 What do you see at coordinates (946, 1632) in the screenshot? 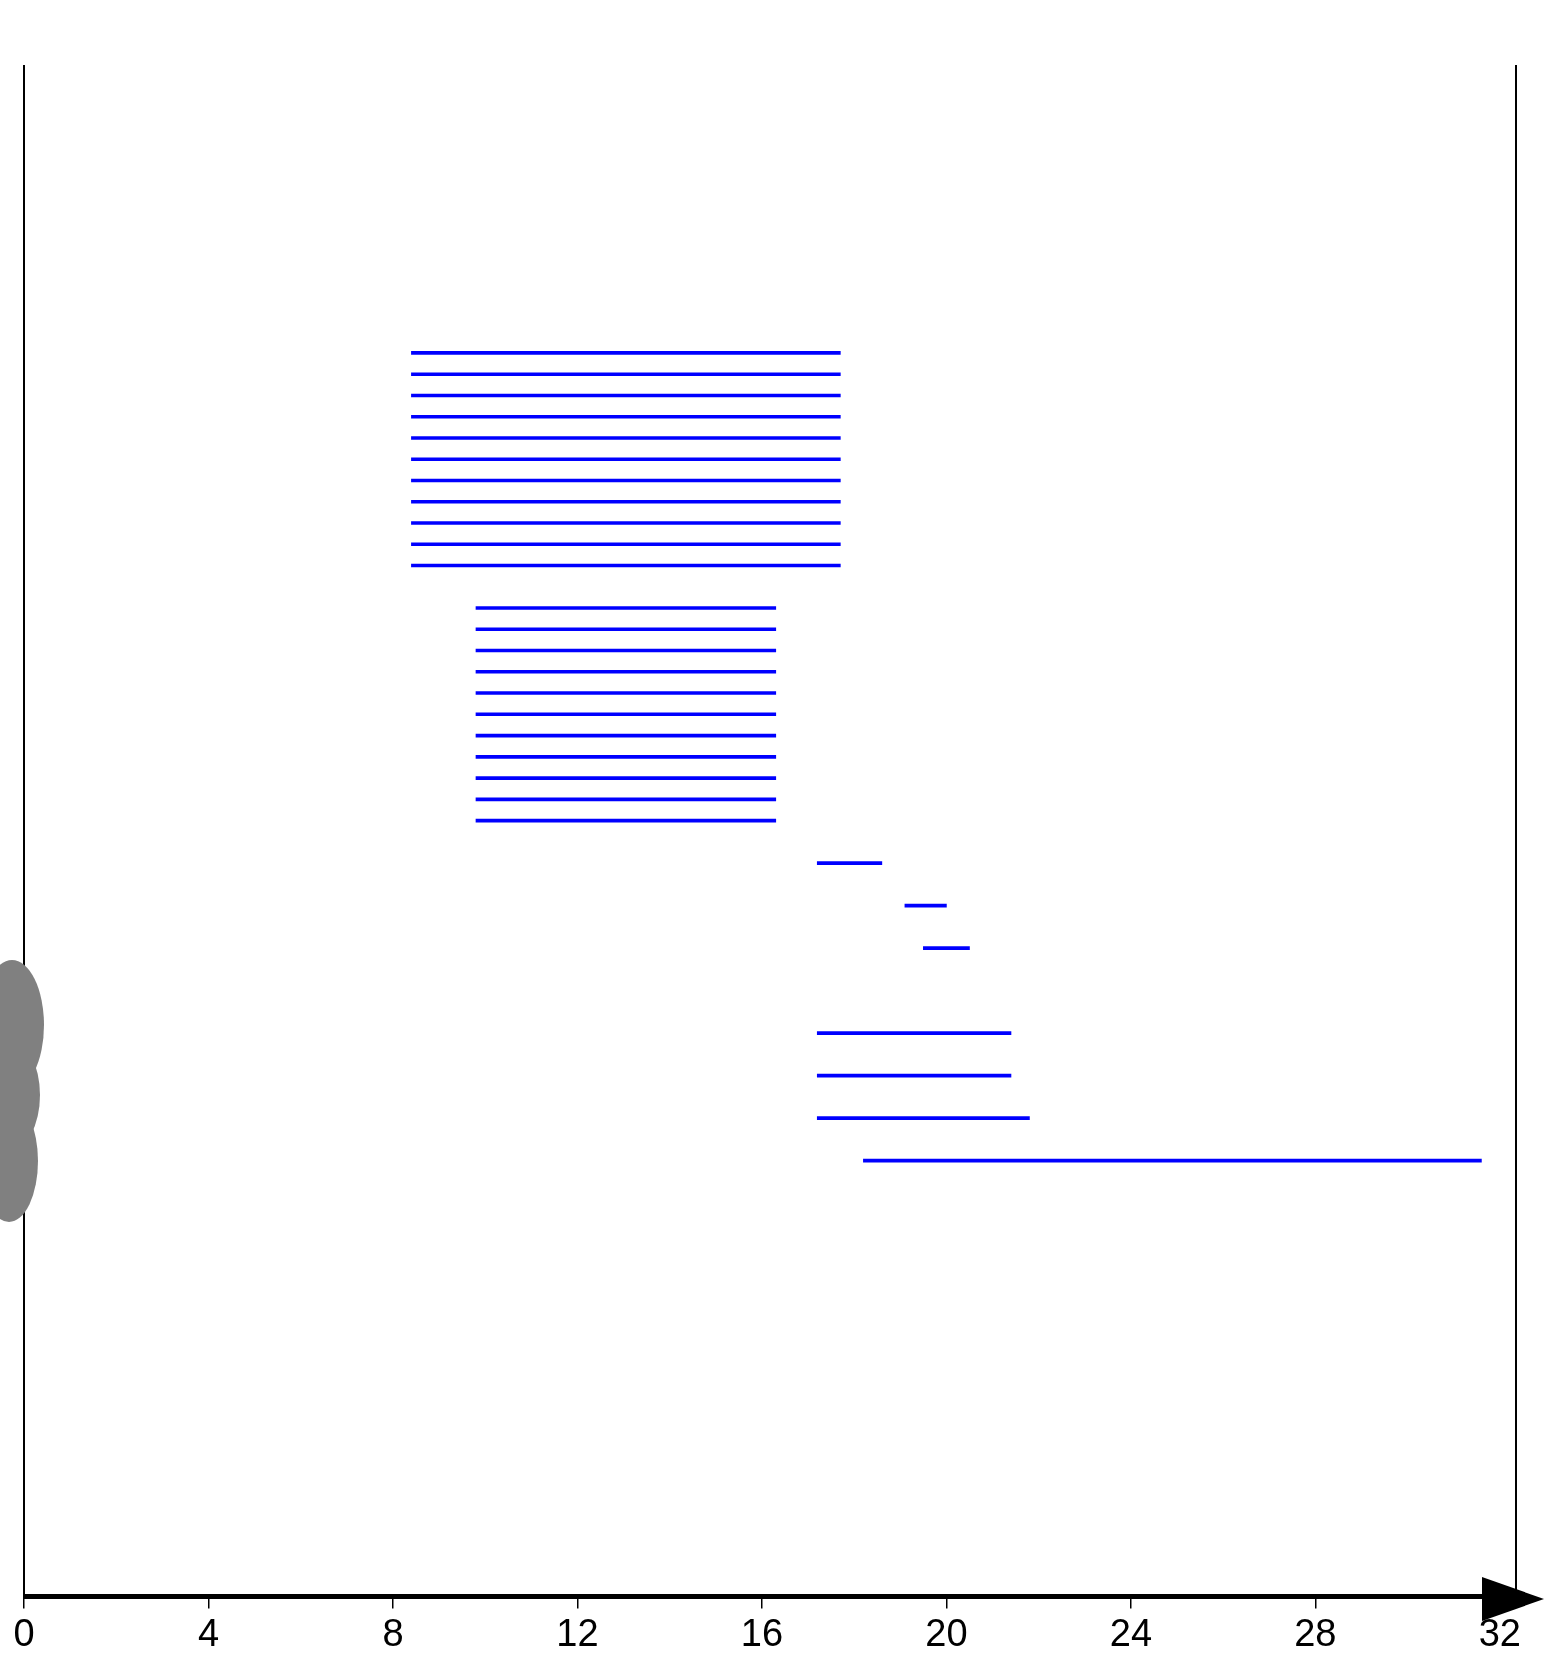
I see `x-tick-label: 20` at bounding box center [946, 1632].